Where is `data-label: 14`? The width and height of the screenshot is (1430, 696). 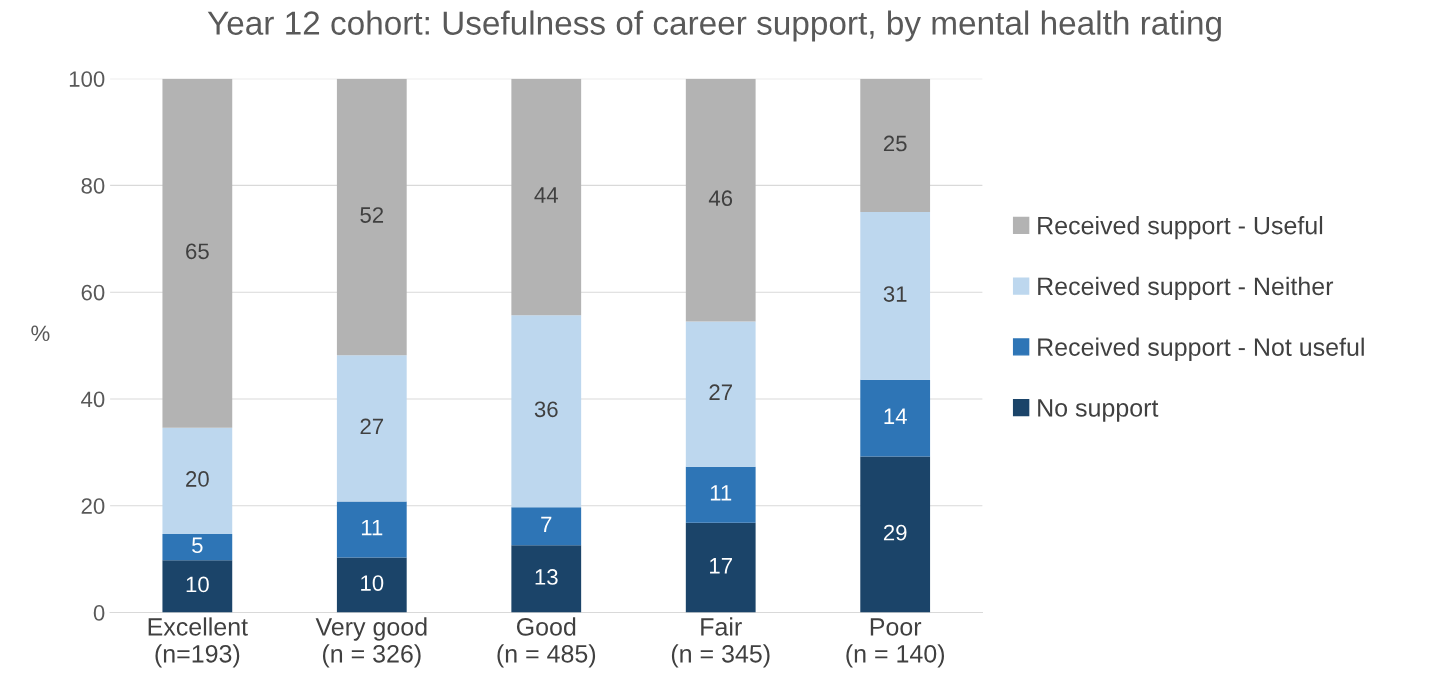 data-label: 14 is located at coordinates (895, 416).